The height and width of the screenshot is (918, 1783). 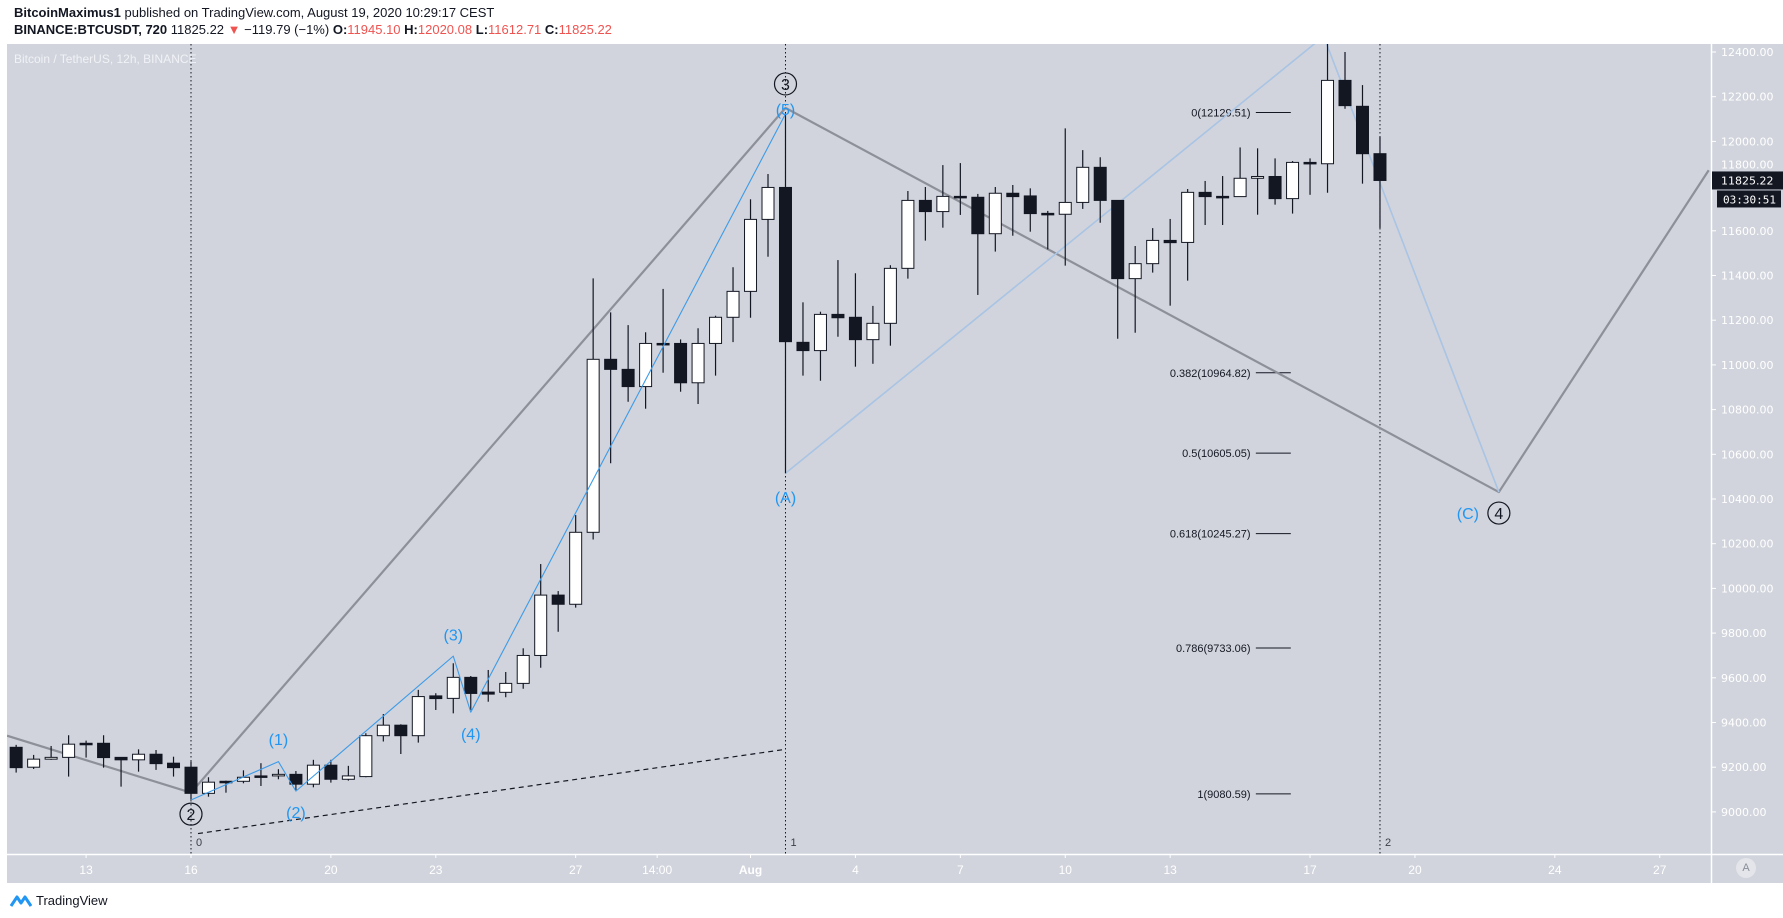 What do you see at coordinates (793, 843) in the screenshot?
I see `fib-time-label: 1` at bounding box center [793, 843].